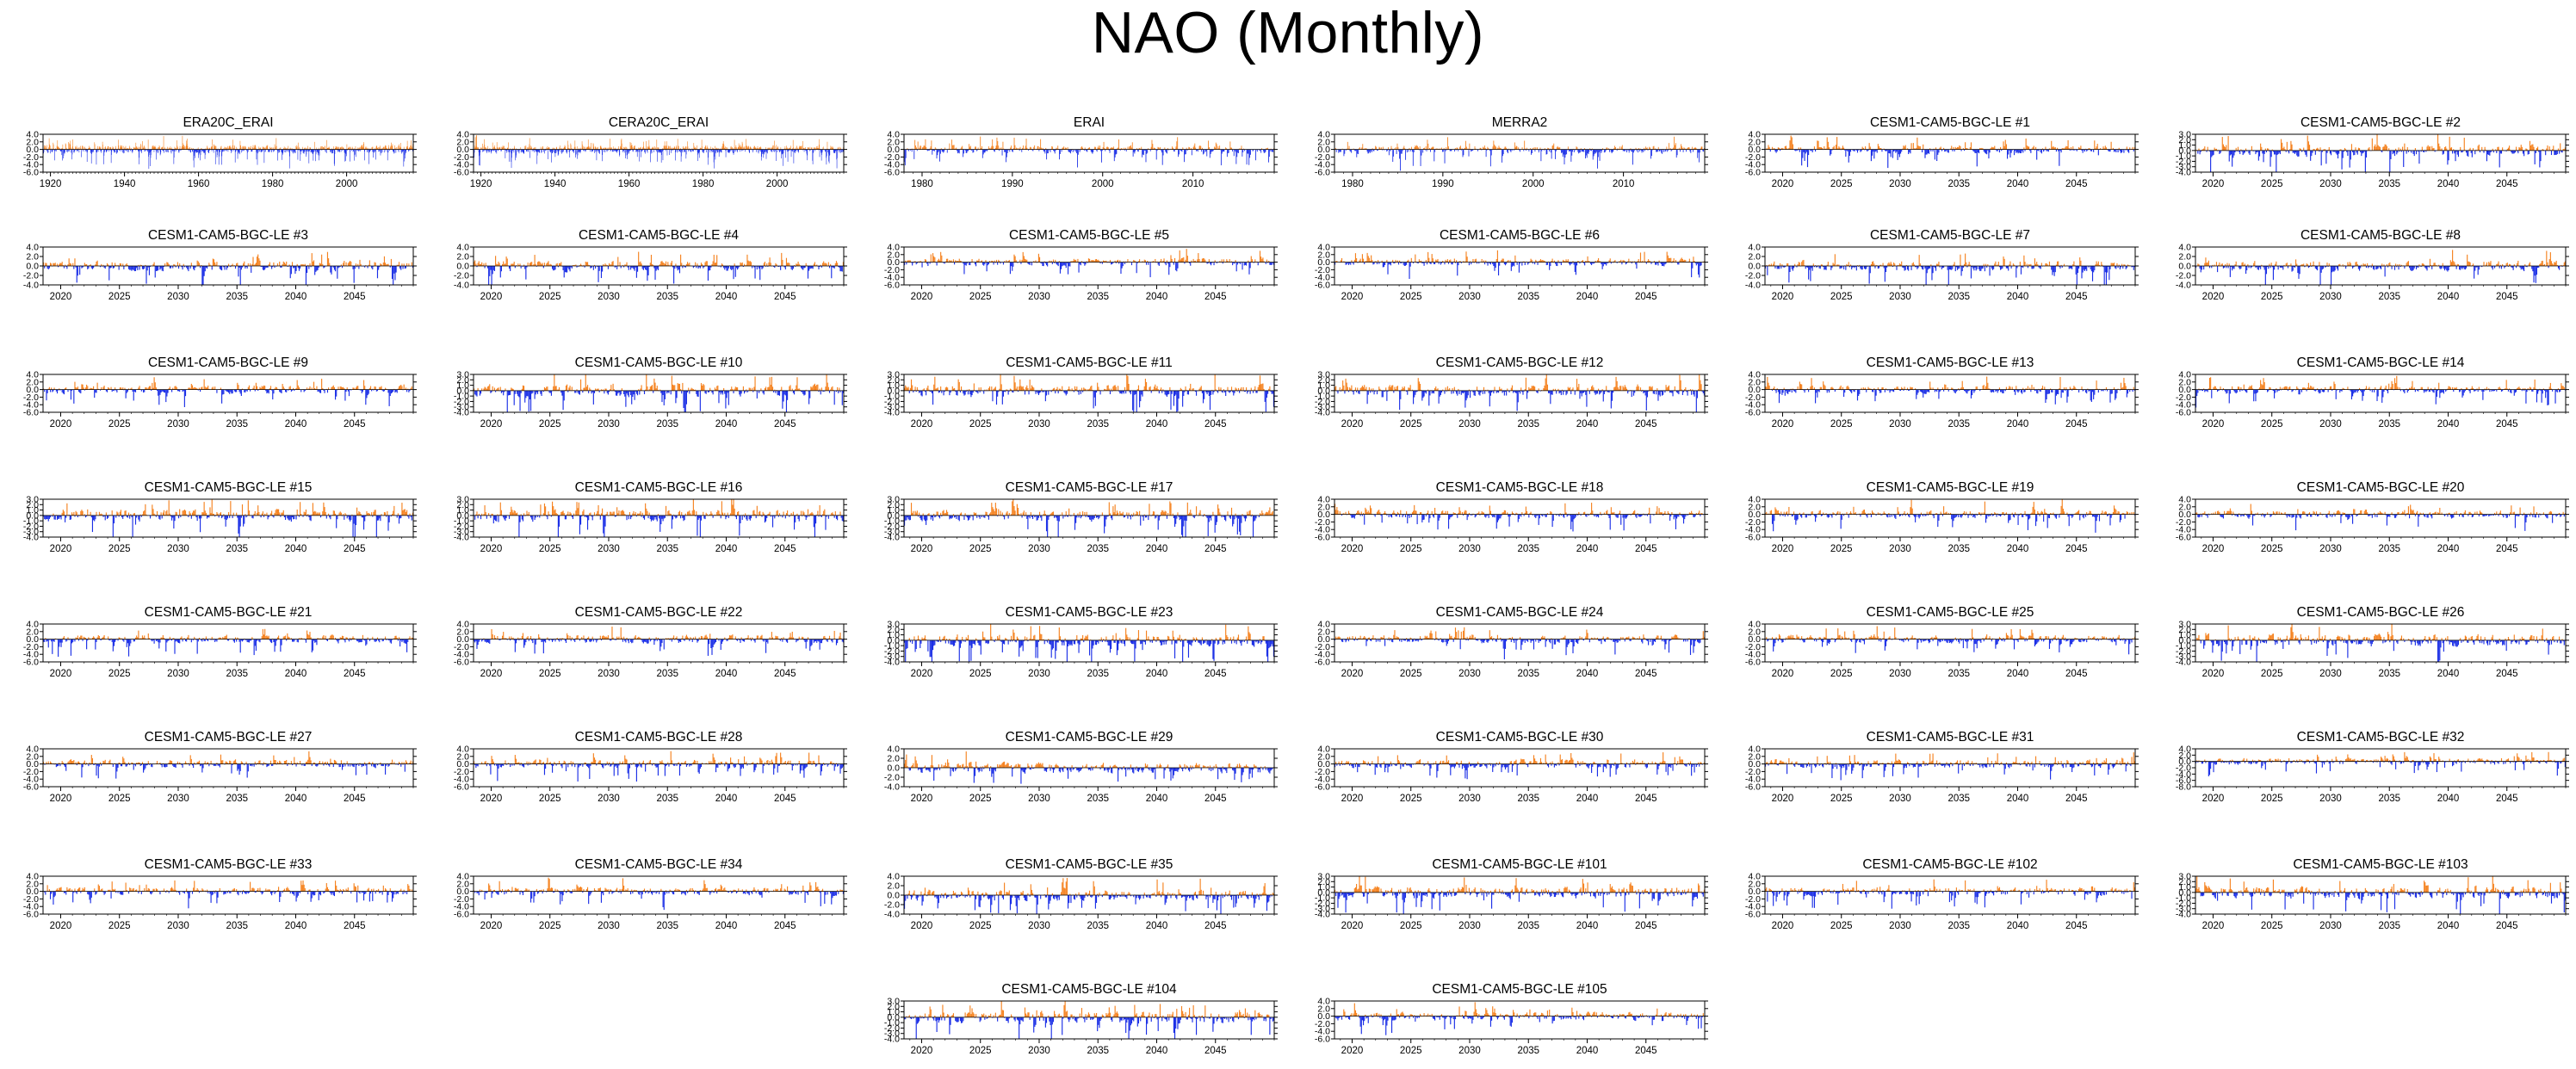  I want to click on x-tick-label: 1980, so click(1353, 184).